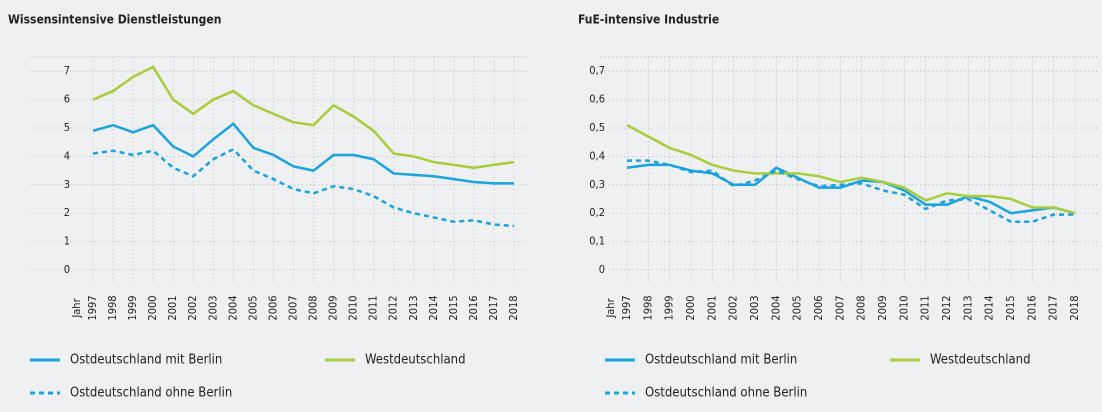 Image resolution: width=1102 pixels, height=412 pixels. What do you see at coordinates (597, 99) in the screenshot?
I see `y-tick-label: 0,6` at bounding box center [597, 99].